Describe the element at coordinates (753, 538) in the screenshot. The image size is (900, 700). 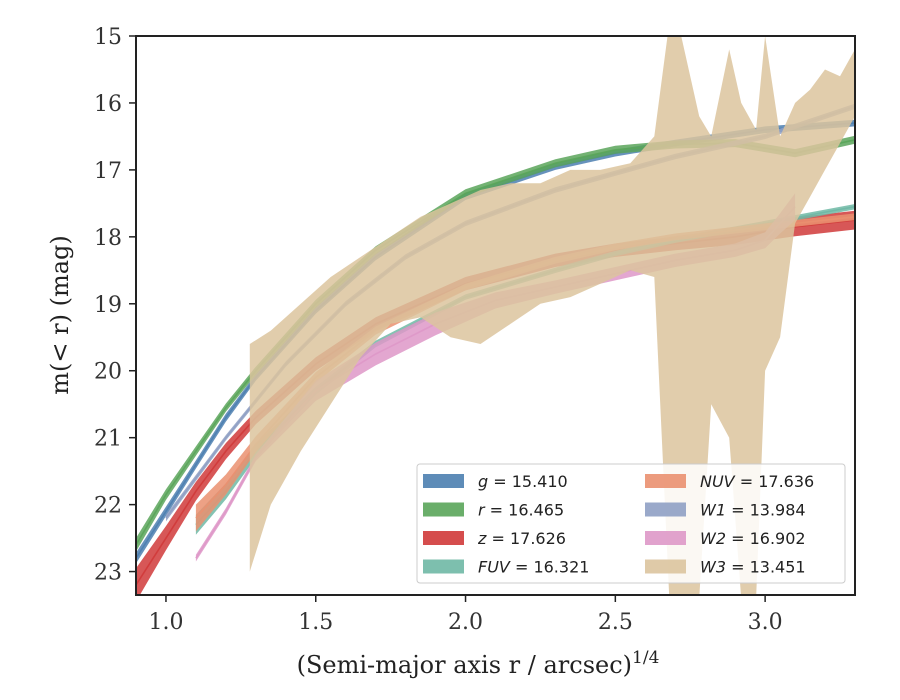
I see `legend-label-w2: W2 = 16.902` at that location.